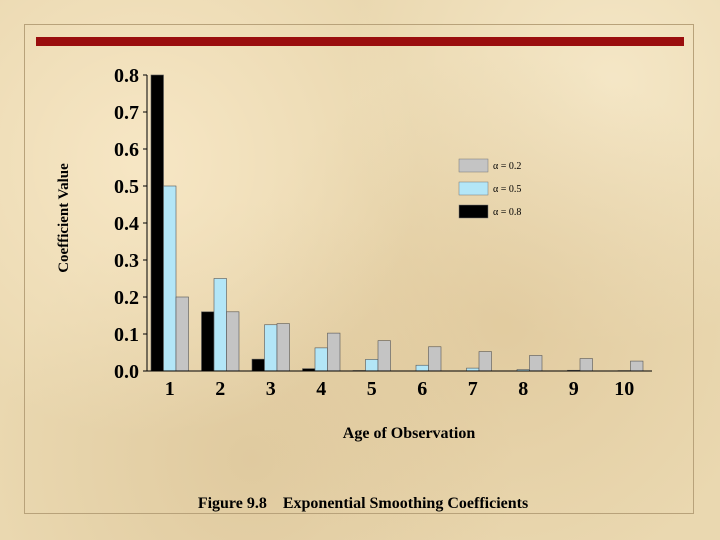 The image size is (720, 540). I want to click on x-tick-label: 4, so click(321, 389).